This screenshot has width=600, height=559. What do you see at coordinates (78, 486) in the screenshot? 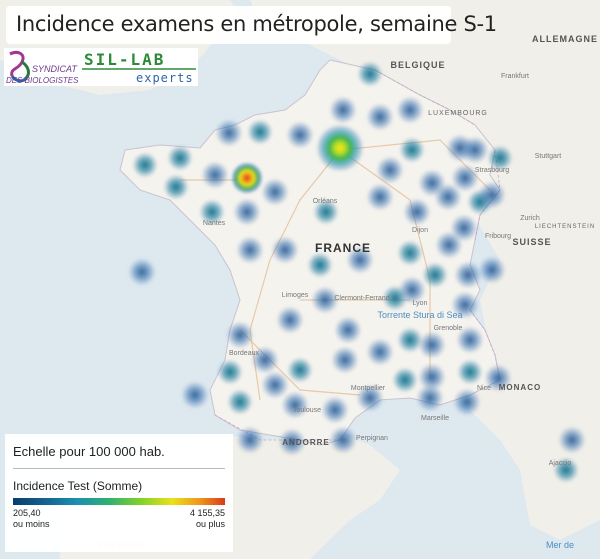
I see `legend-measure: Incidence Test (Somme)` at bounding box center [78, 486].